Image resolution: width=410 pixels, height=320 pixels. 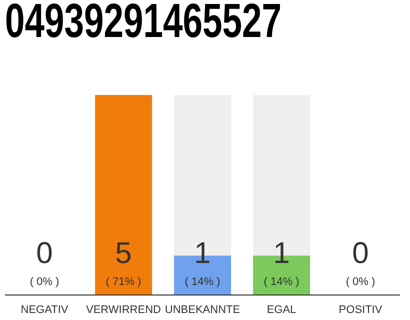 What do you see at coordinates (281, 310) in the screenshot?
I see `x-tick-label: EGAL` at bounding box center [281, 310].